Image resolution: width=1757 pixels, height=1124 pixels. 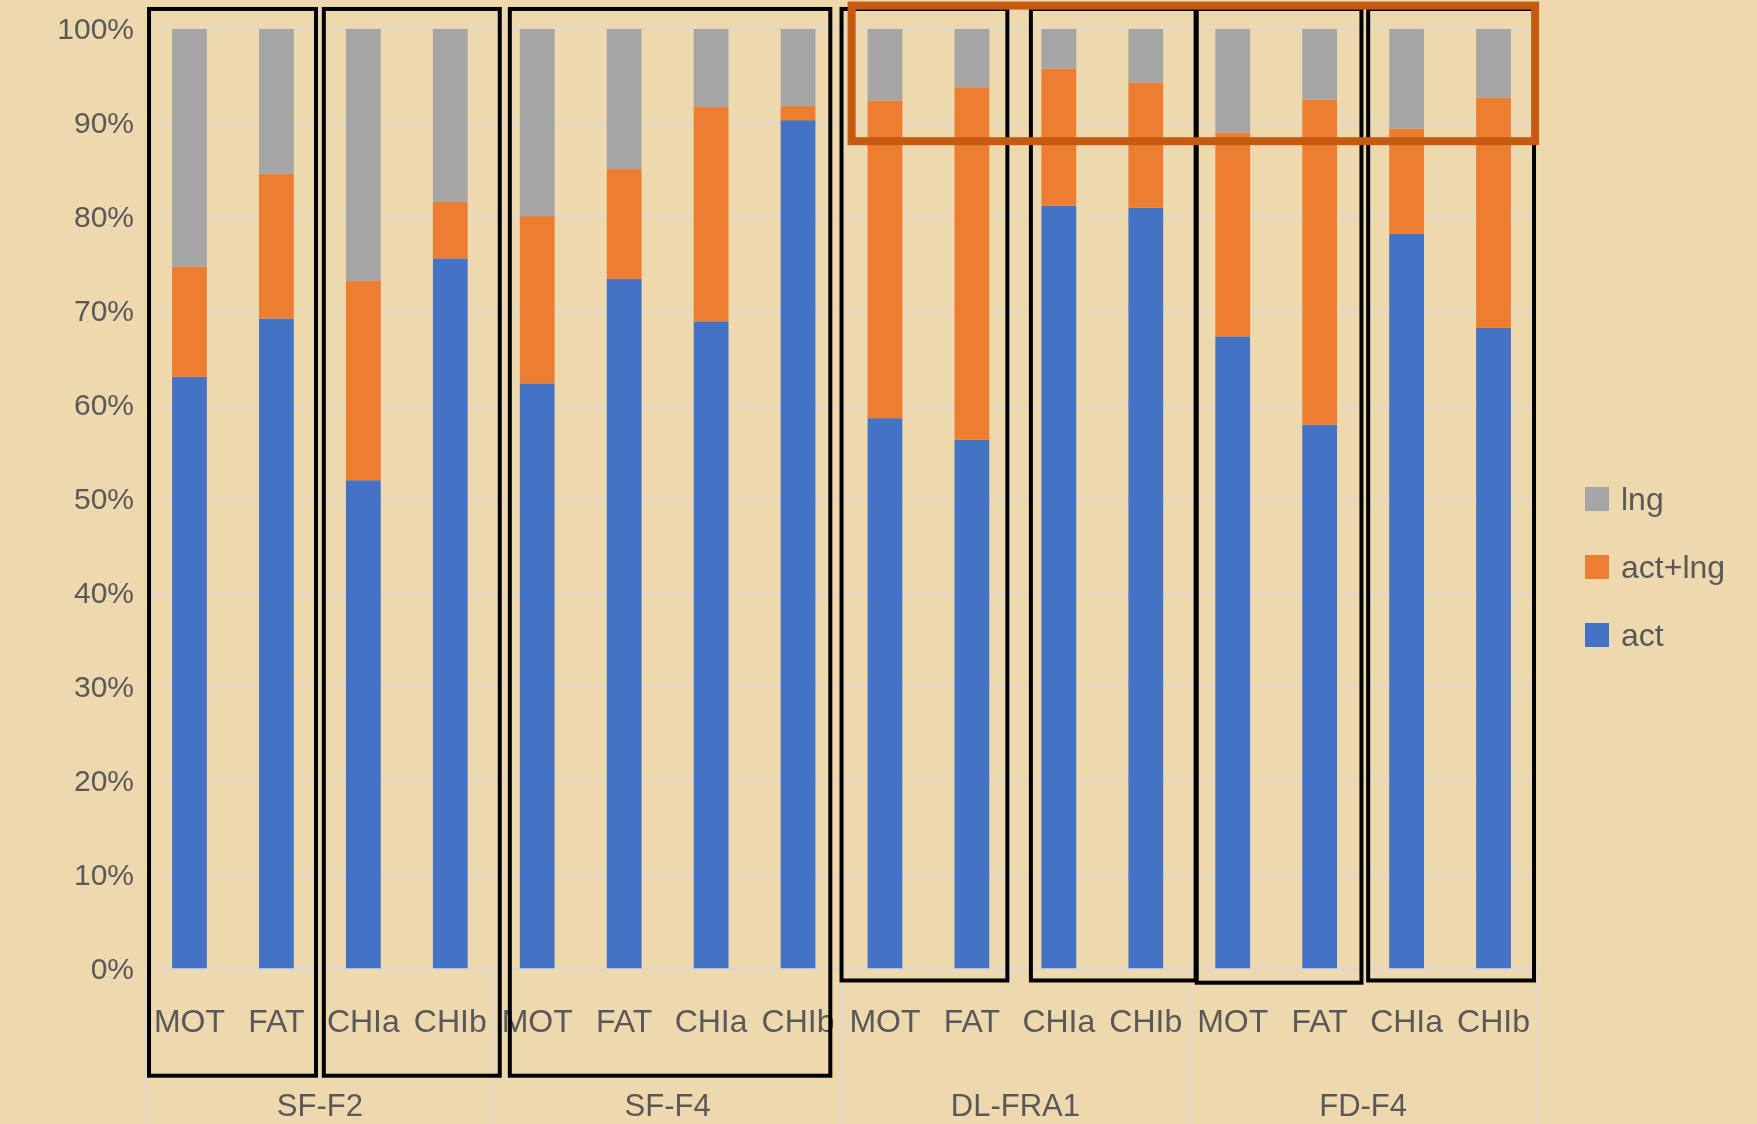 What do you see at coordinates (112, 969) in the screenshot?
I see `y-tick-label: 0%` at bounding box center [112, 969].